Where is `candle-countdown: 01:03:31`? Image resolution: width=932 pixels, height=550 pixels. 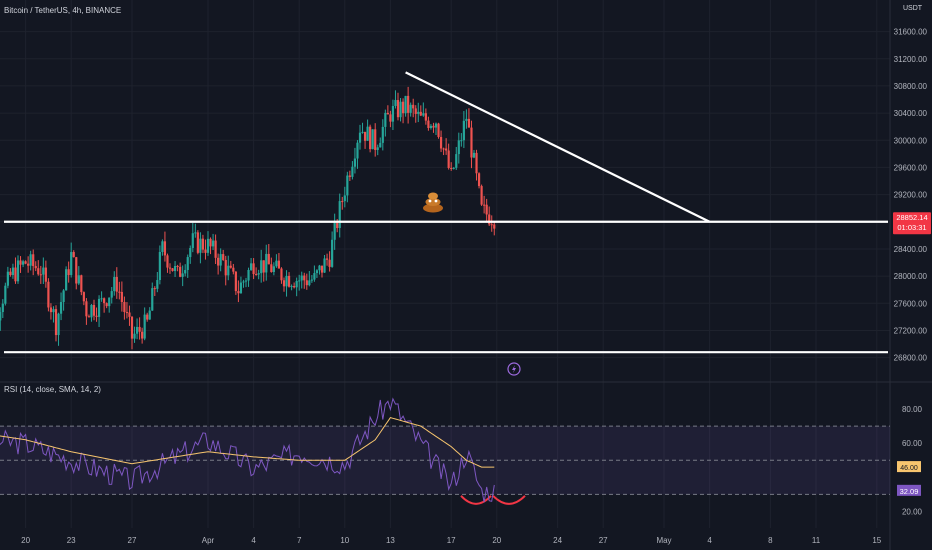 candle-countdown: 01:03:31 is located at coordinates (911, 227).